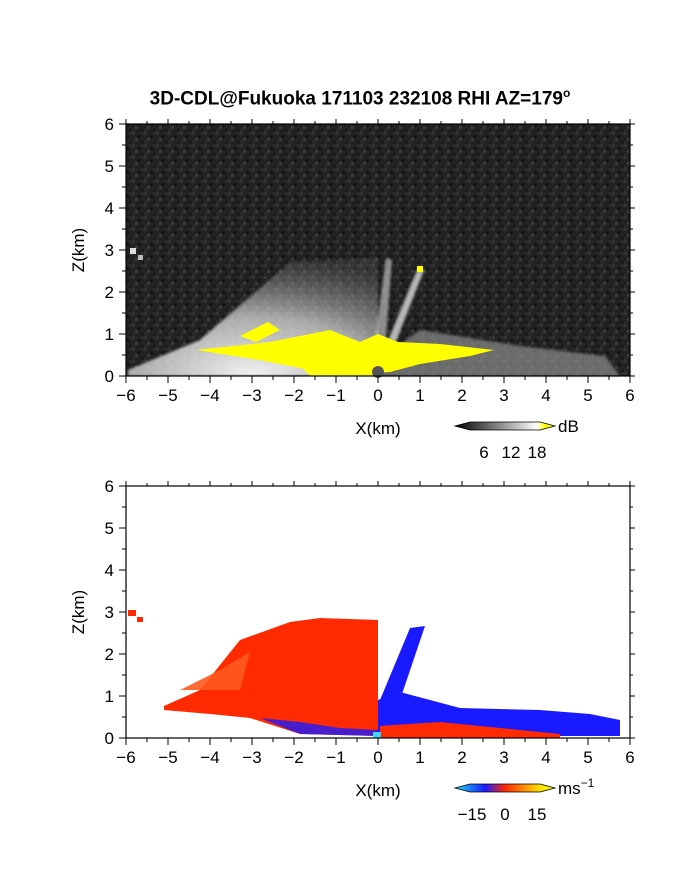  I want to click on velocity-colorbar: −15 0 15 ms−1, so click(524, 800).